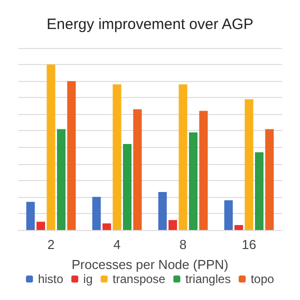 The image size is (300, 300). I want to click on x-tick-label: 16, so click(249, 244).